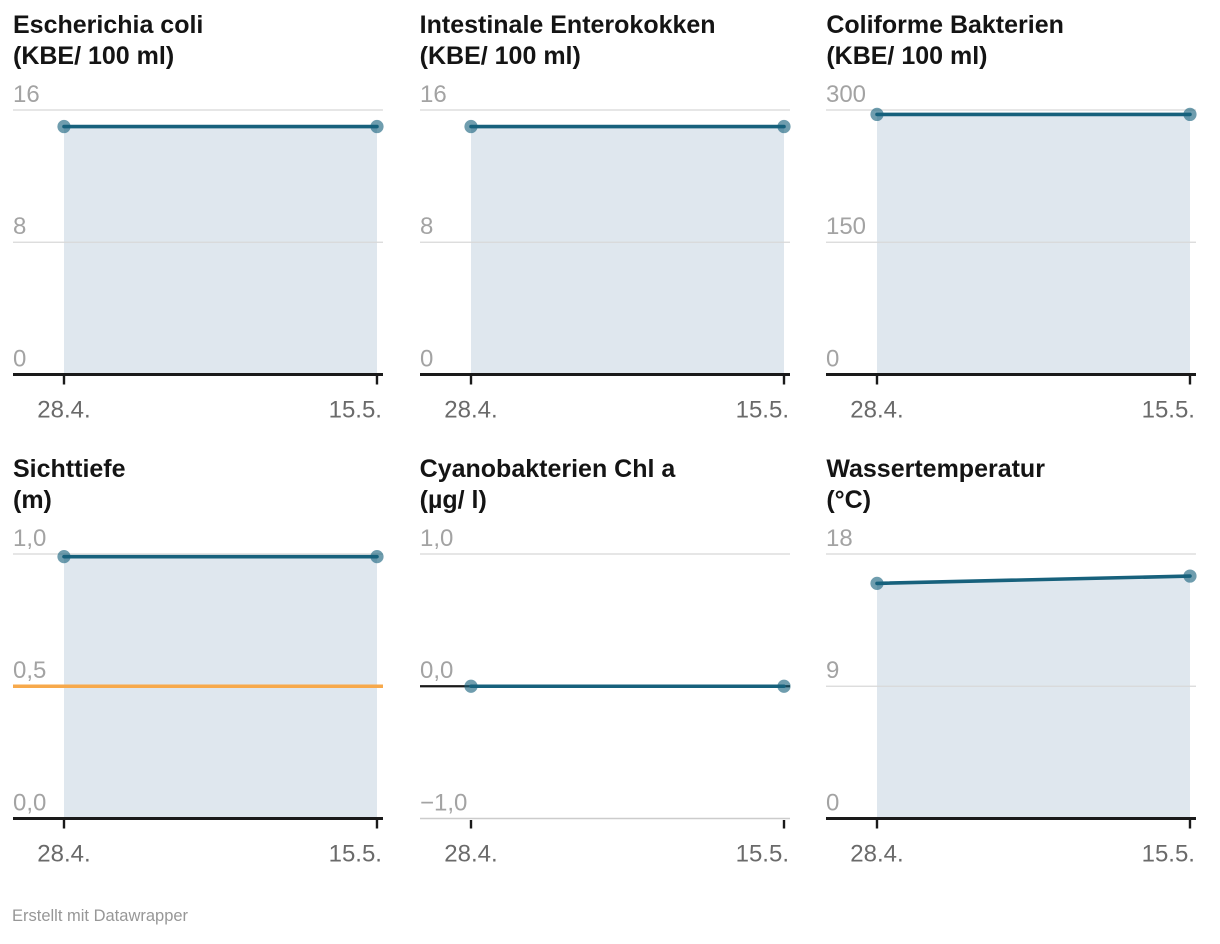  I want to click on data-line, so click(1034, 580).